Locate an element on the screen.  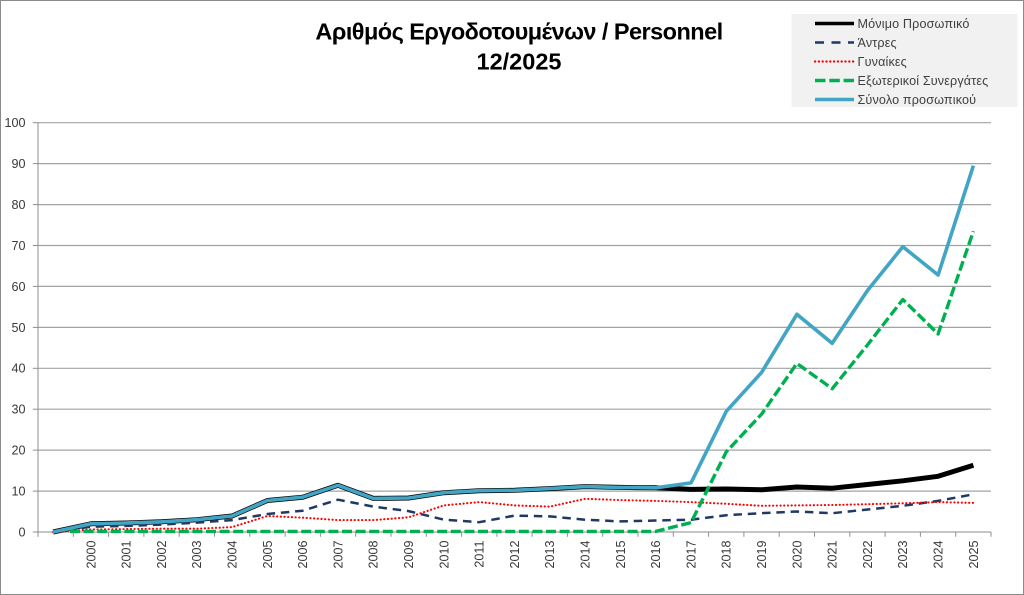
svg-text: 2008 is located at coordinates (374, 555).